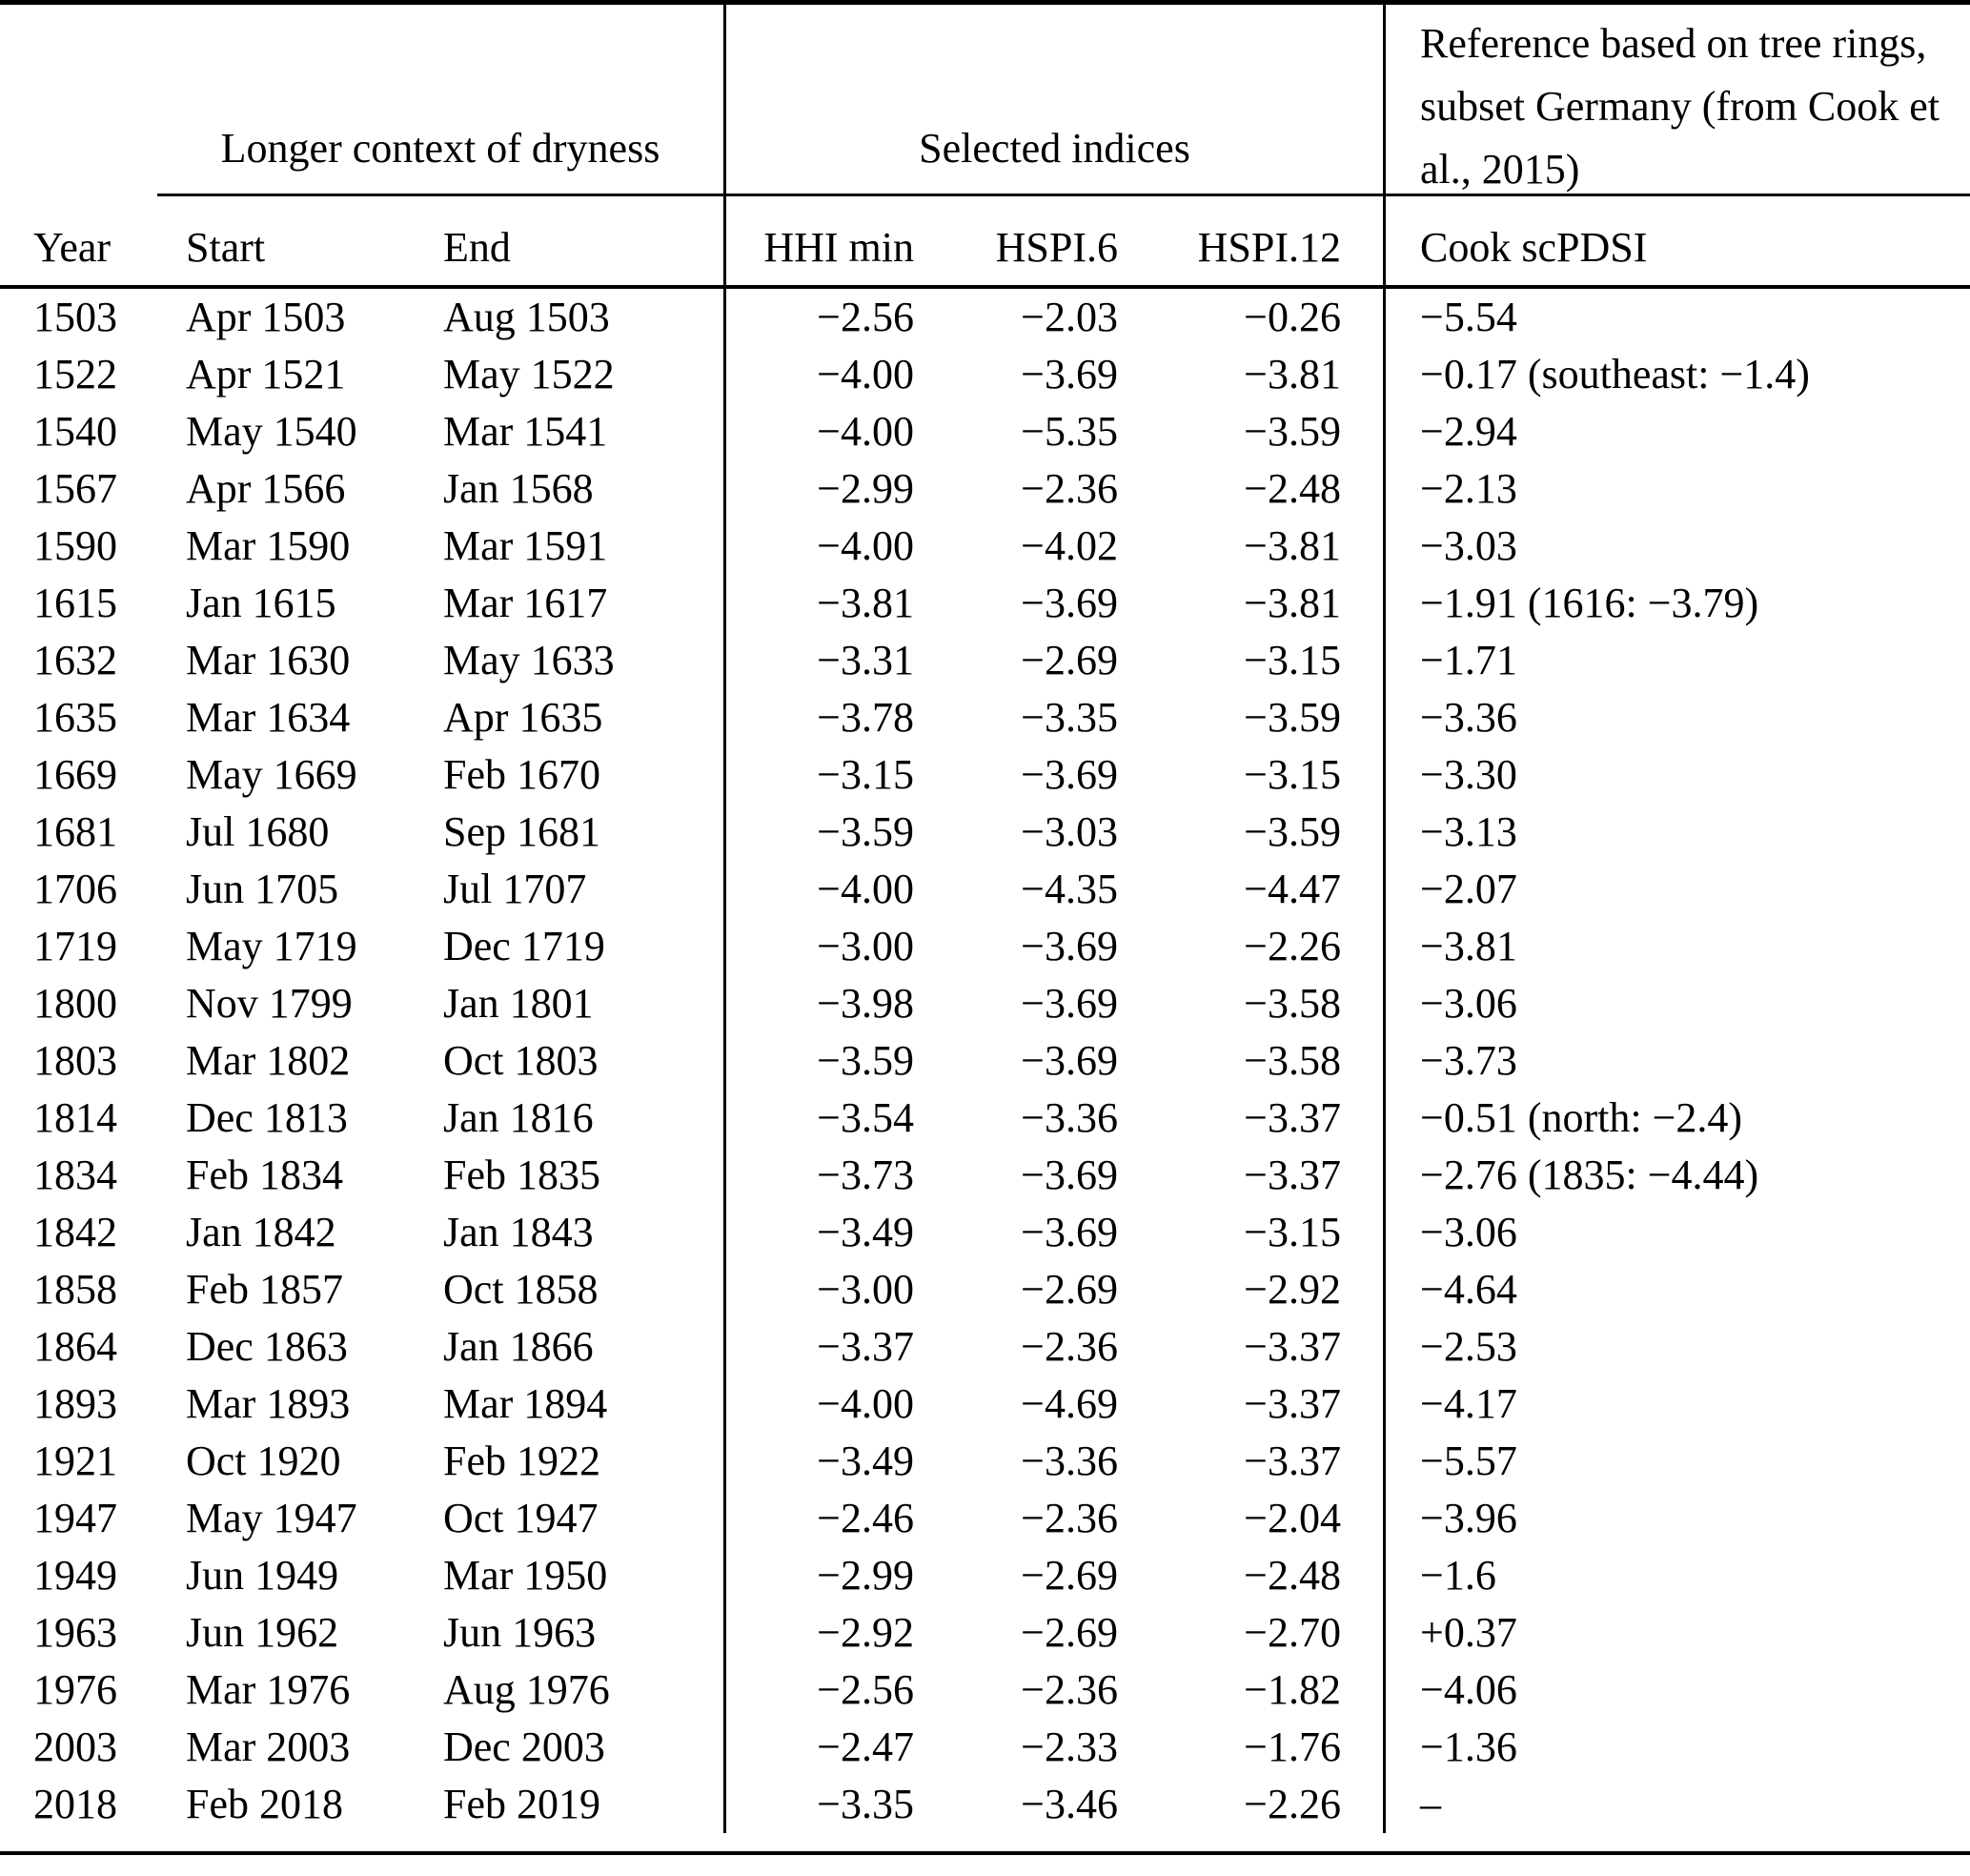 The height and width of the screenshot is (1876, 1970). I want to click on cell-year: 1590, so click(75, 545).